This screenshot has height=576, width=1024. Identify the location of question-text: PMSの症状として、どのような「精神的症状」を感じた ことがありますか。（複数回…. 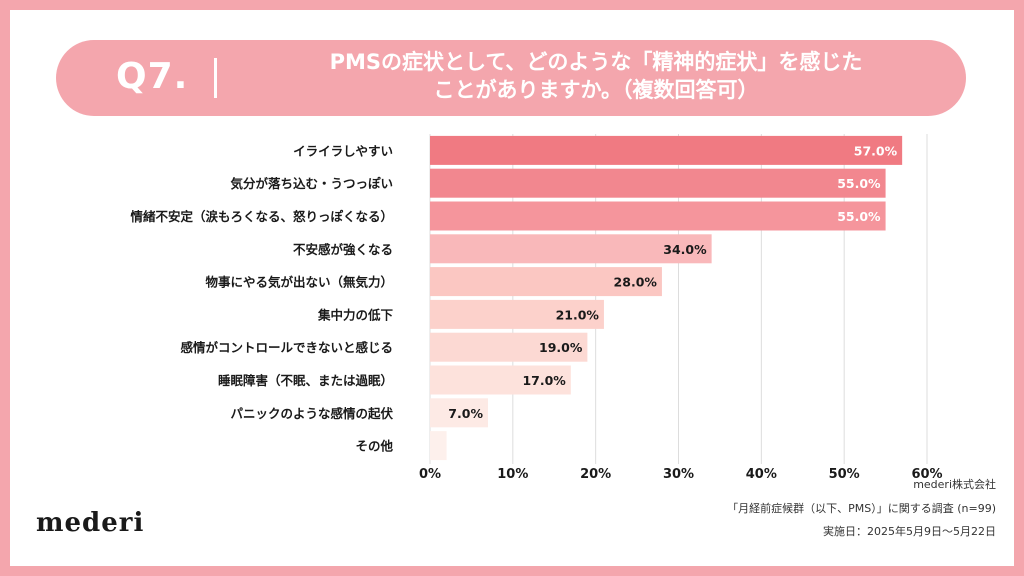
(596, 76).